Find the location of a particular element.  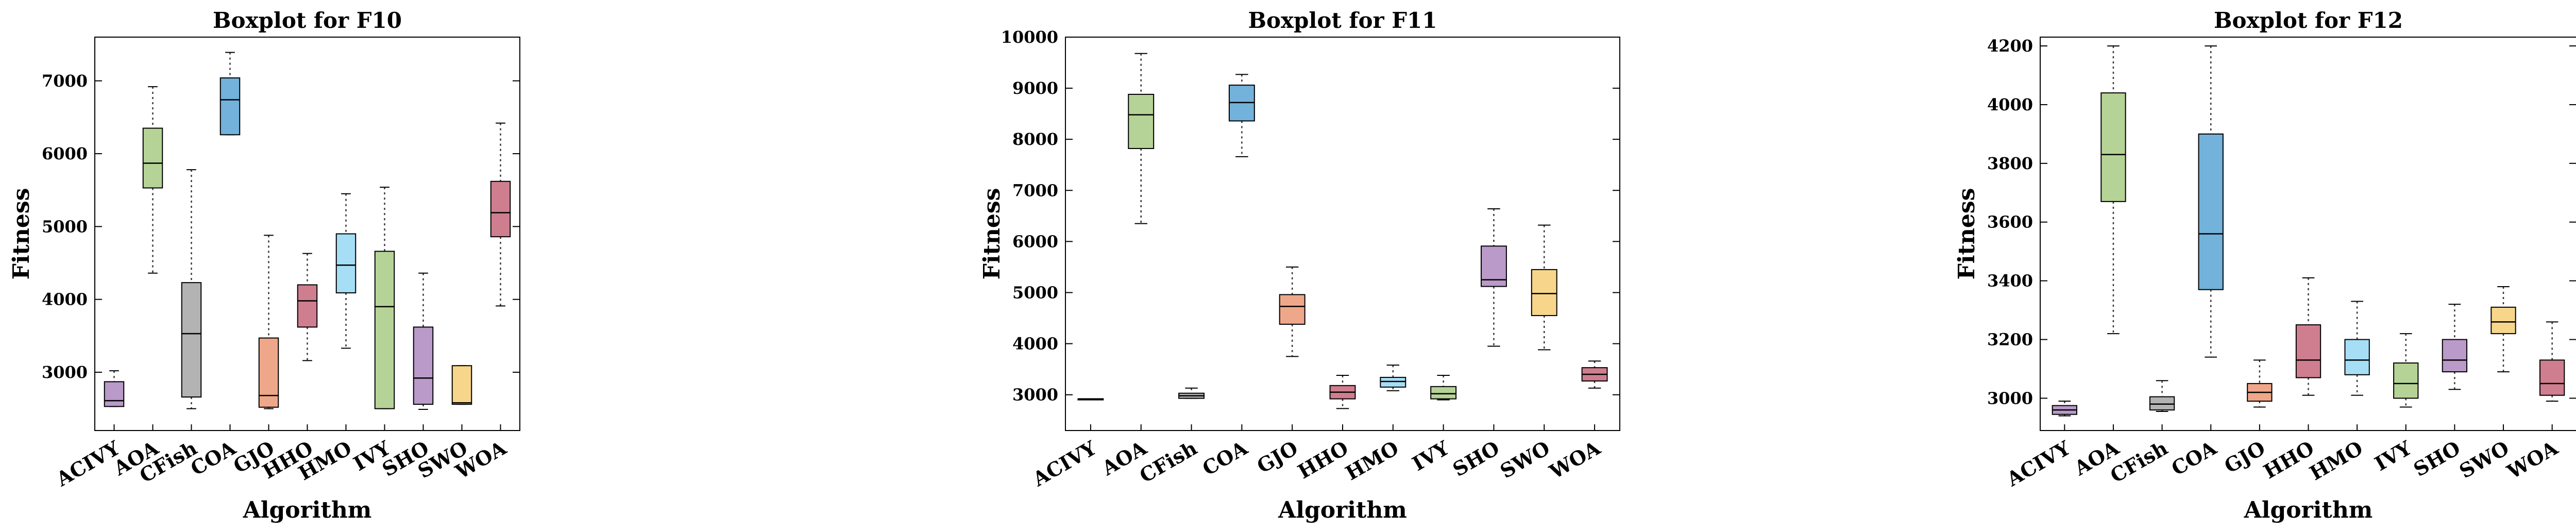

y-tick-label: 3400 is located at coordinates (2010, 281).